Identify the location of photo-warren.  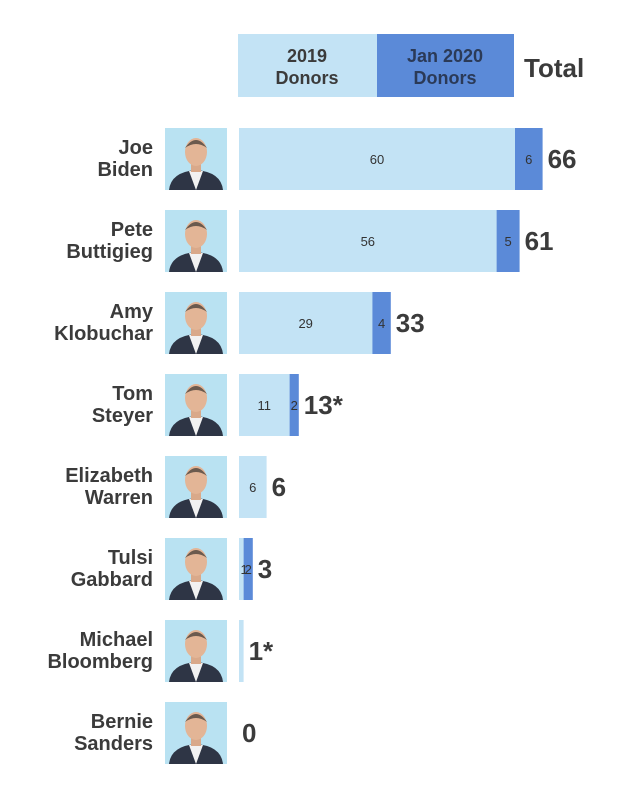
(196, 487).